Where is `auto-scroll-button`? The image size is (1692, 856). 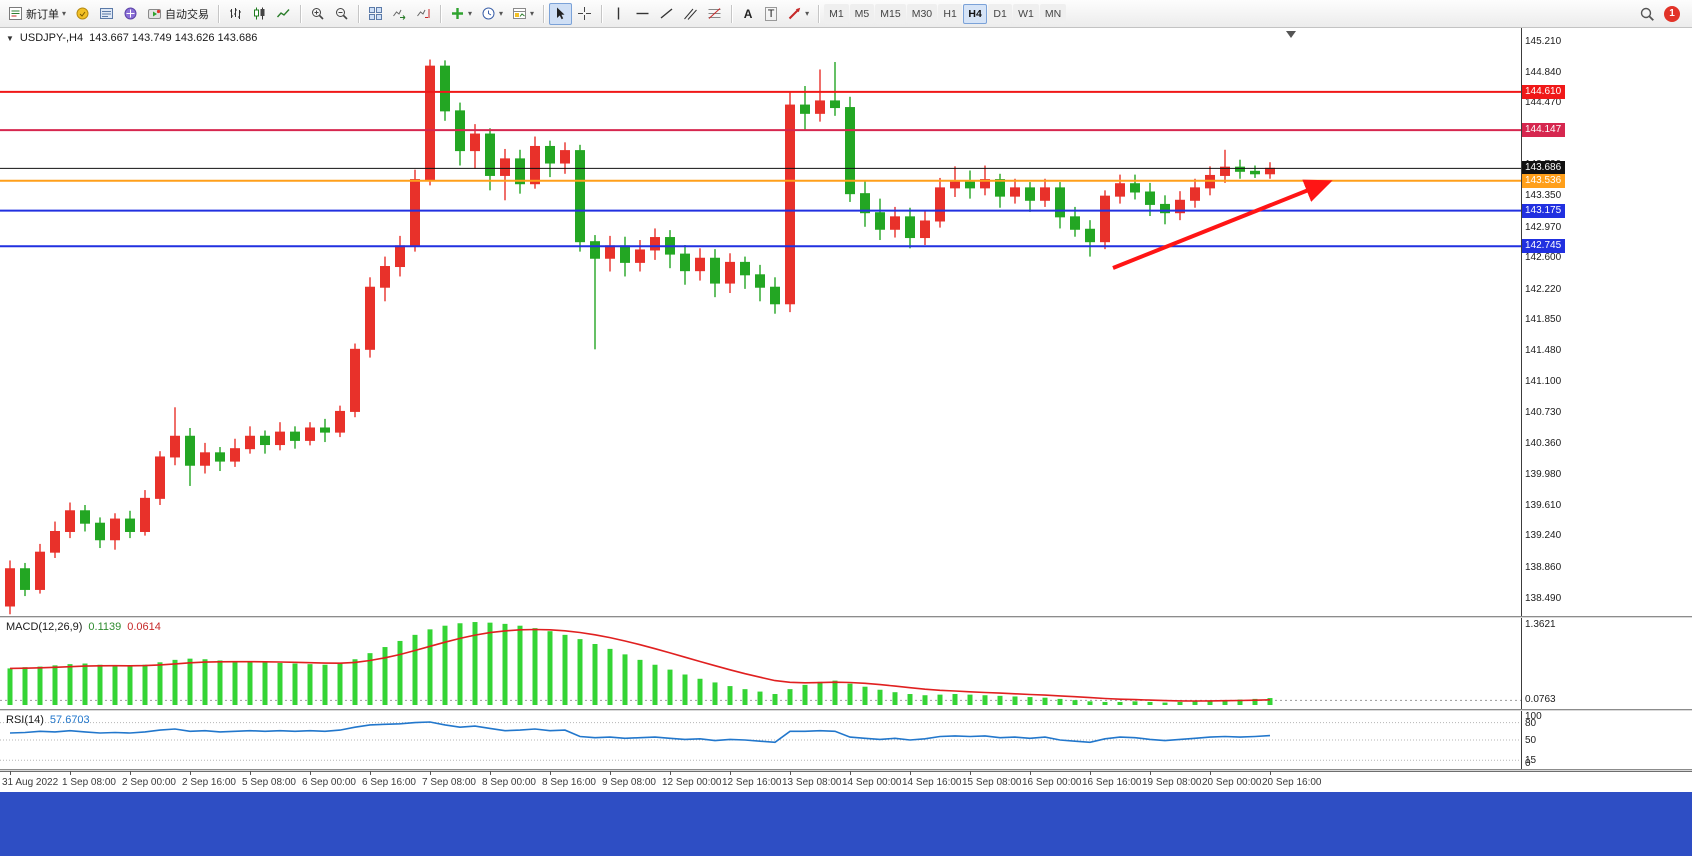 auto-scroll-button is located at coordinates (399, 14).